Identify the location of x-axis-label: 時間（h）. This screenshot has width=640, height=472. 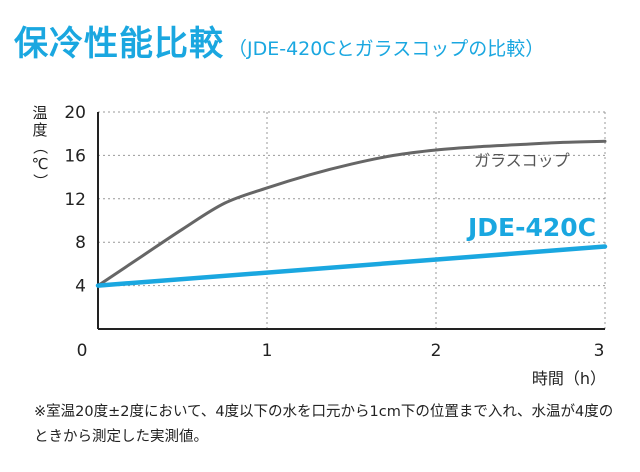
(569, 378).